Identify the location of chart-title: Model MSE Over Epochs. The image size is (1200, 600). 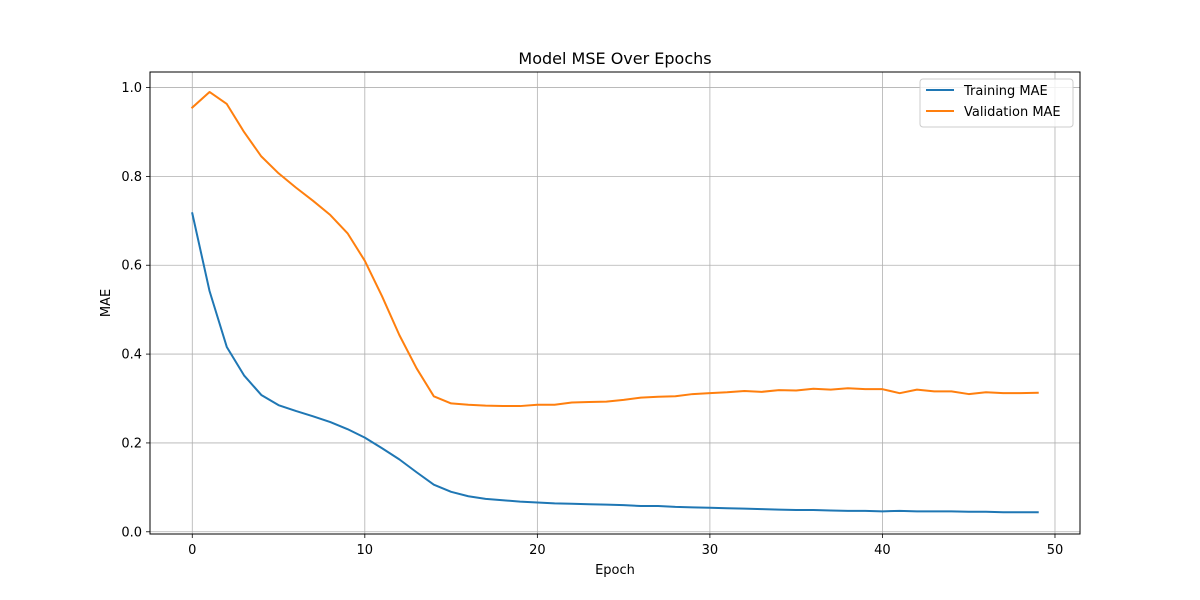
(614, 58).